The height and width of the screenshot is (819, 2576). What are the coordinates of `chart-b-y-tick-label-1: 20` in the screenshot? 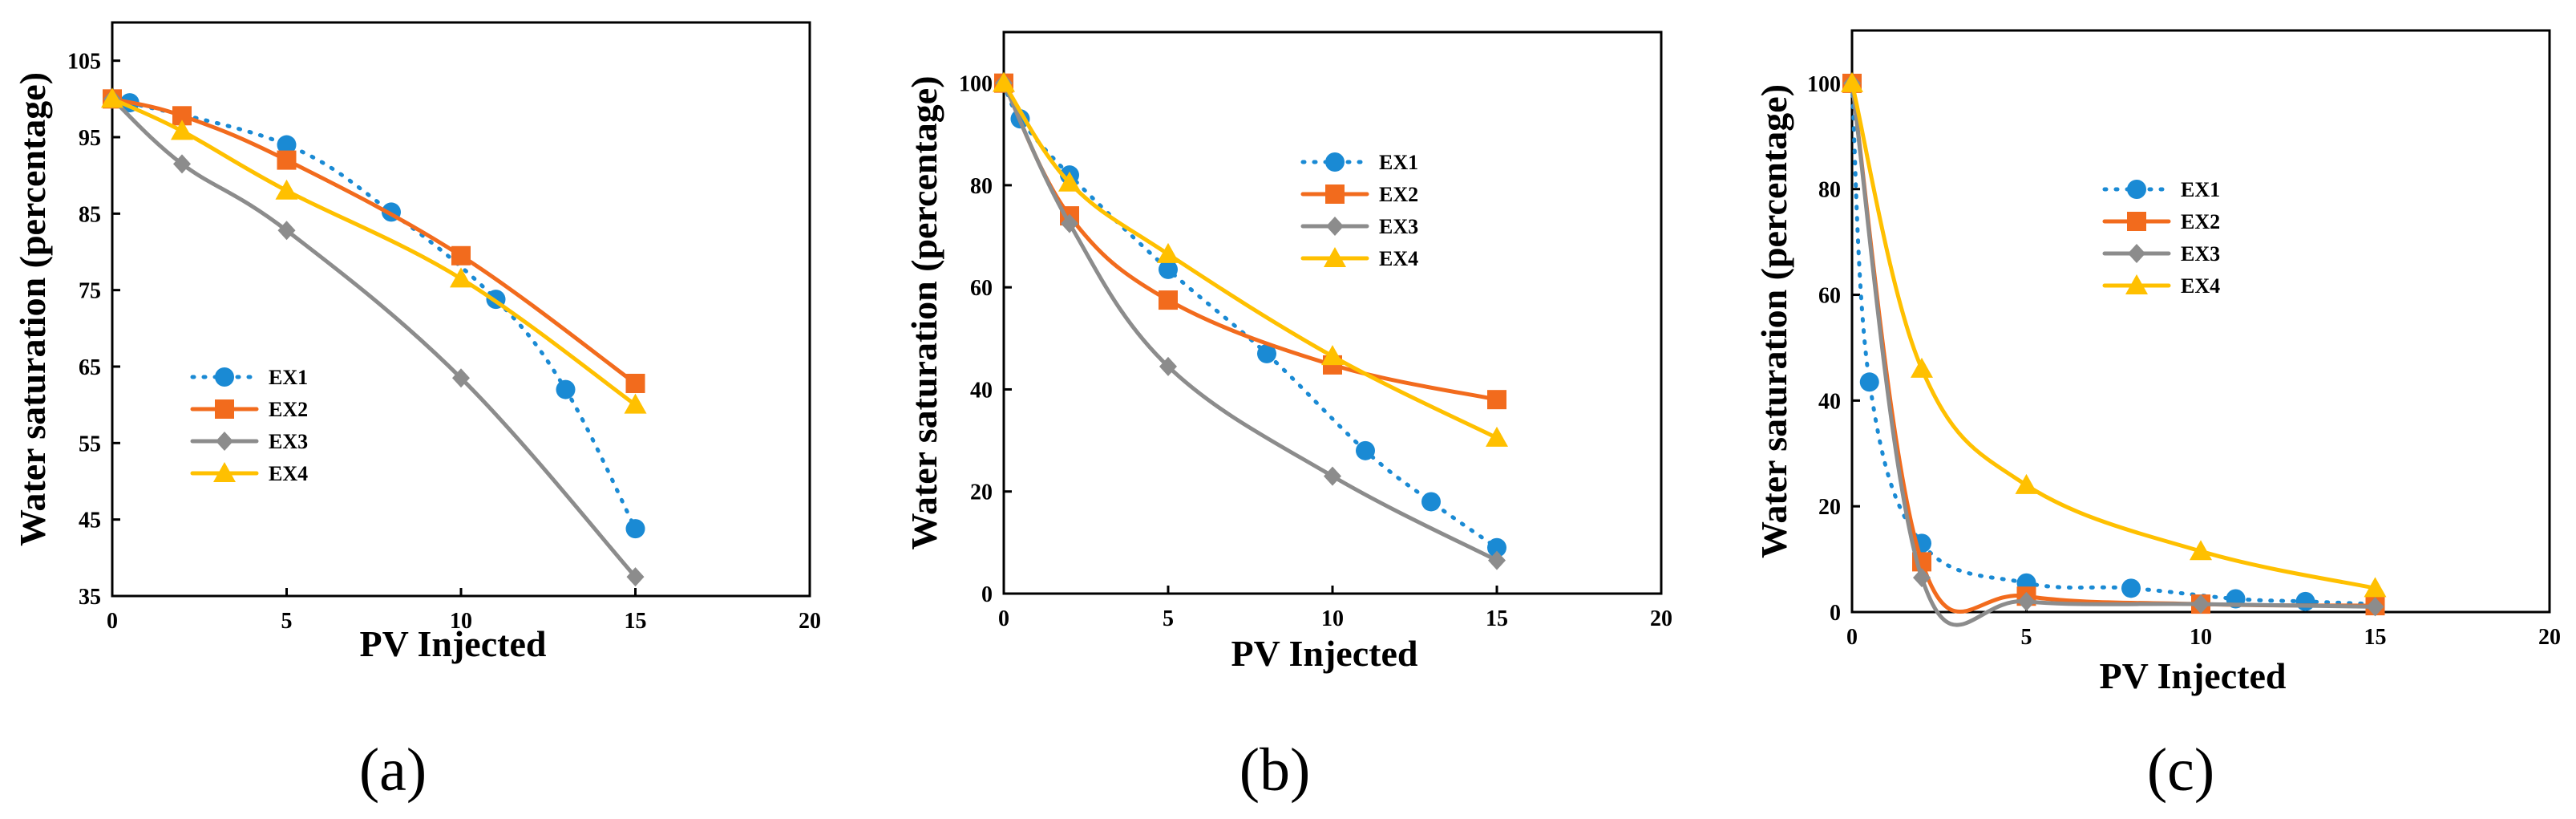 It's located at (981, 492).